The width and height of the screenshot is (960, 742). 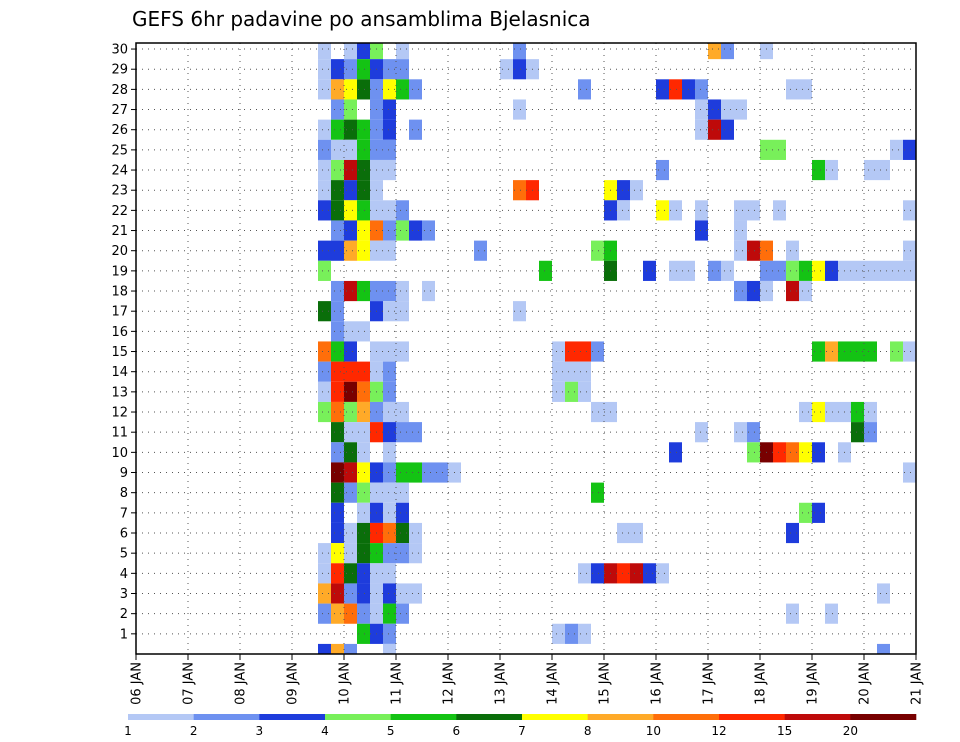 What do you see at coordinates (137, 683) in the screenshot?
I see `x-tick-label: 06 JAN` at bounding box center [137, 683].